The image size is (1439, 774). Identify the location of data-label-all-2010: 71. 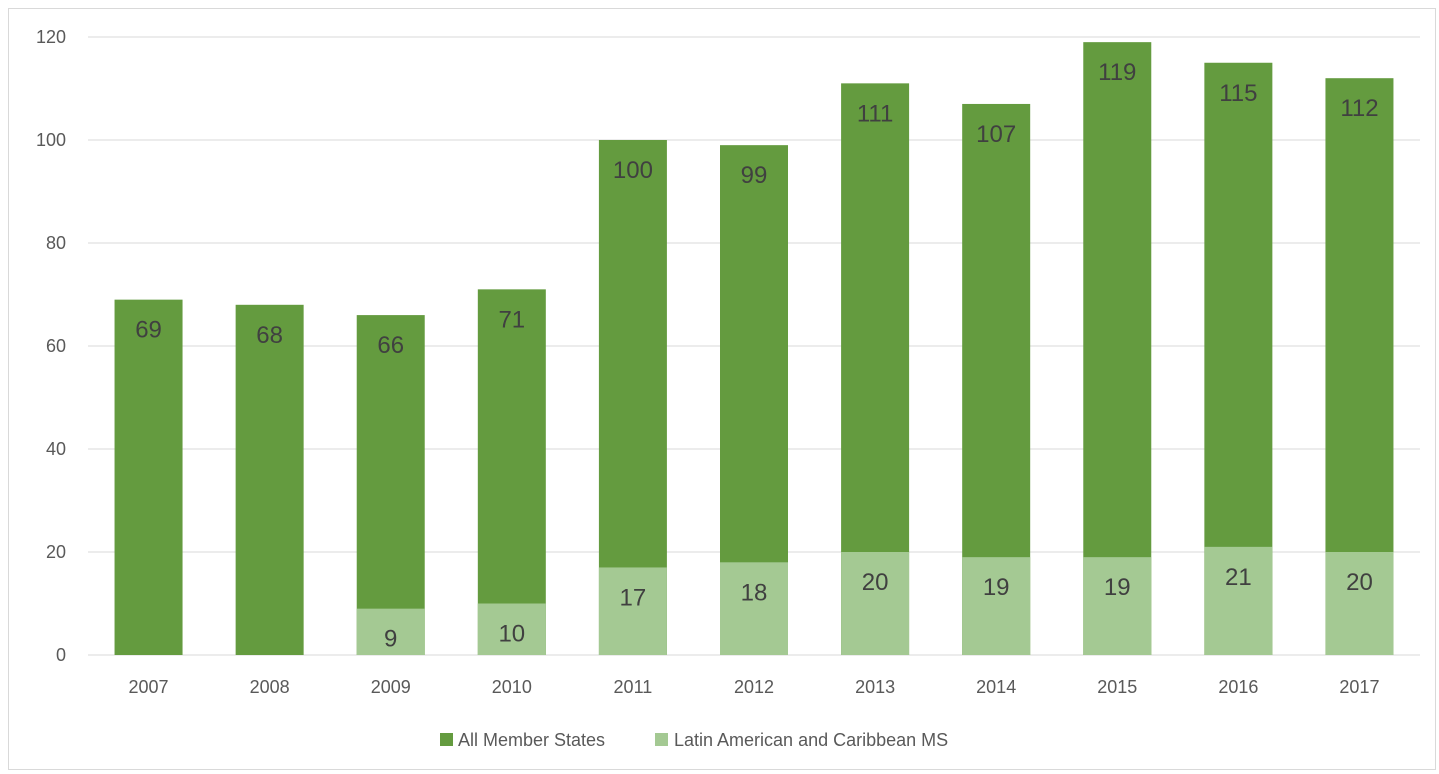
(511, 319).